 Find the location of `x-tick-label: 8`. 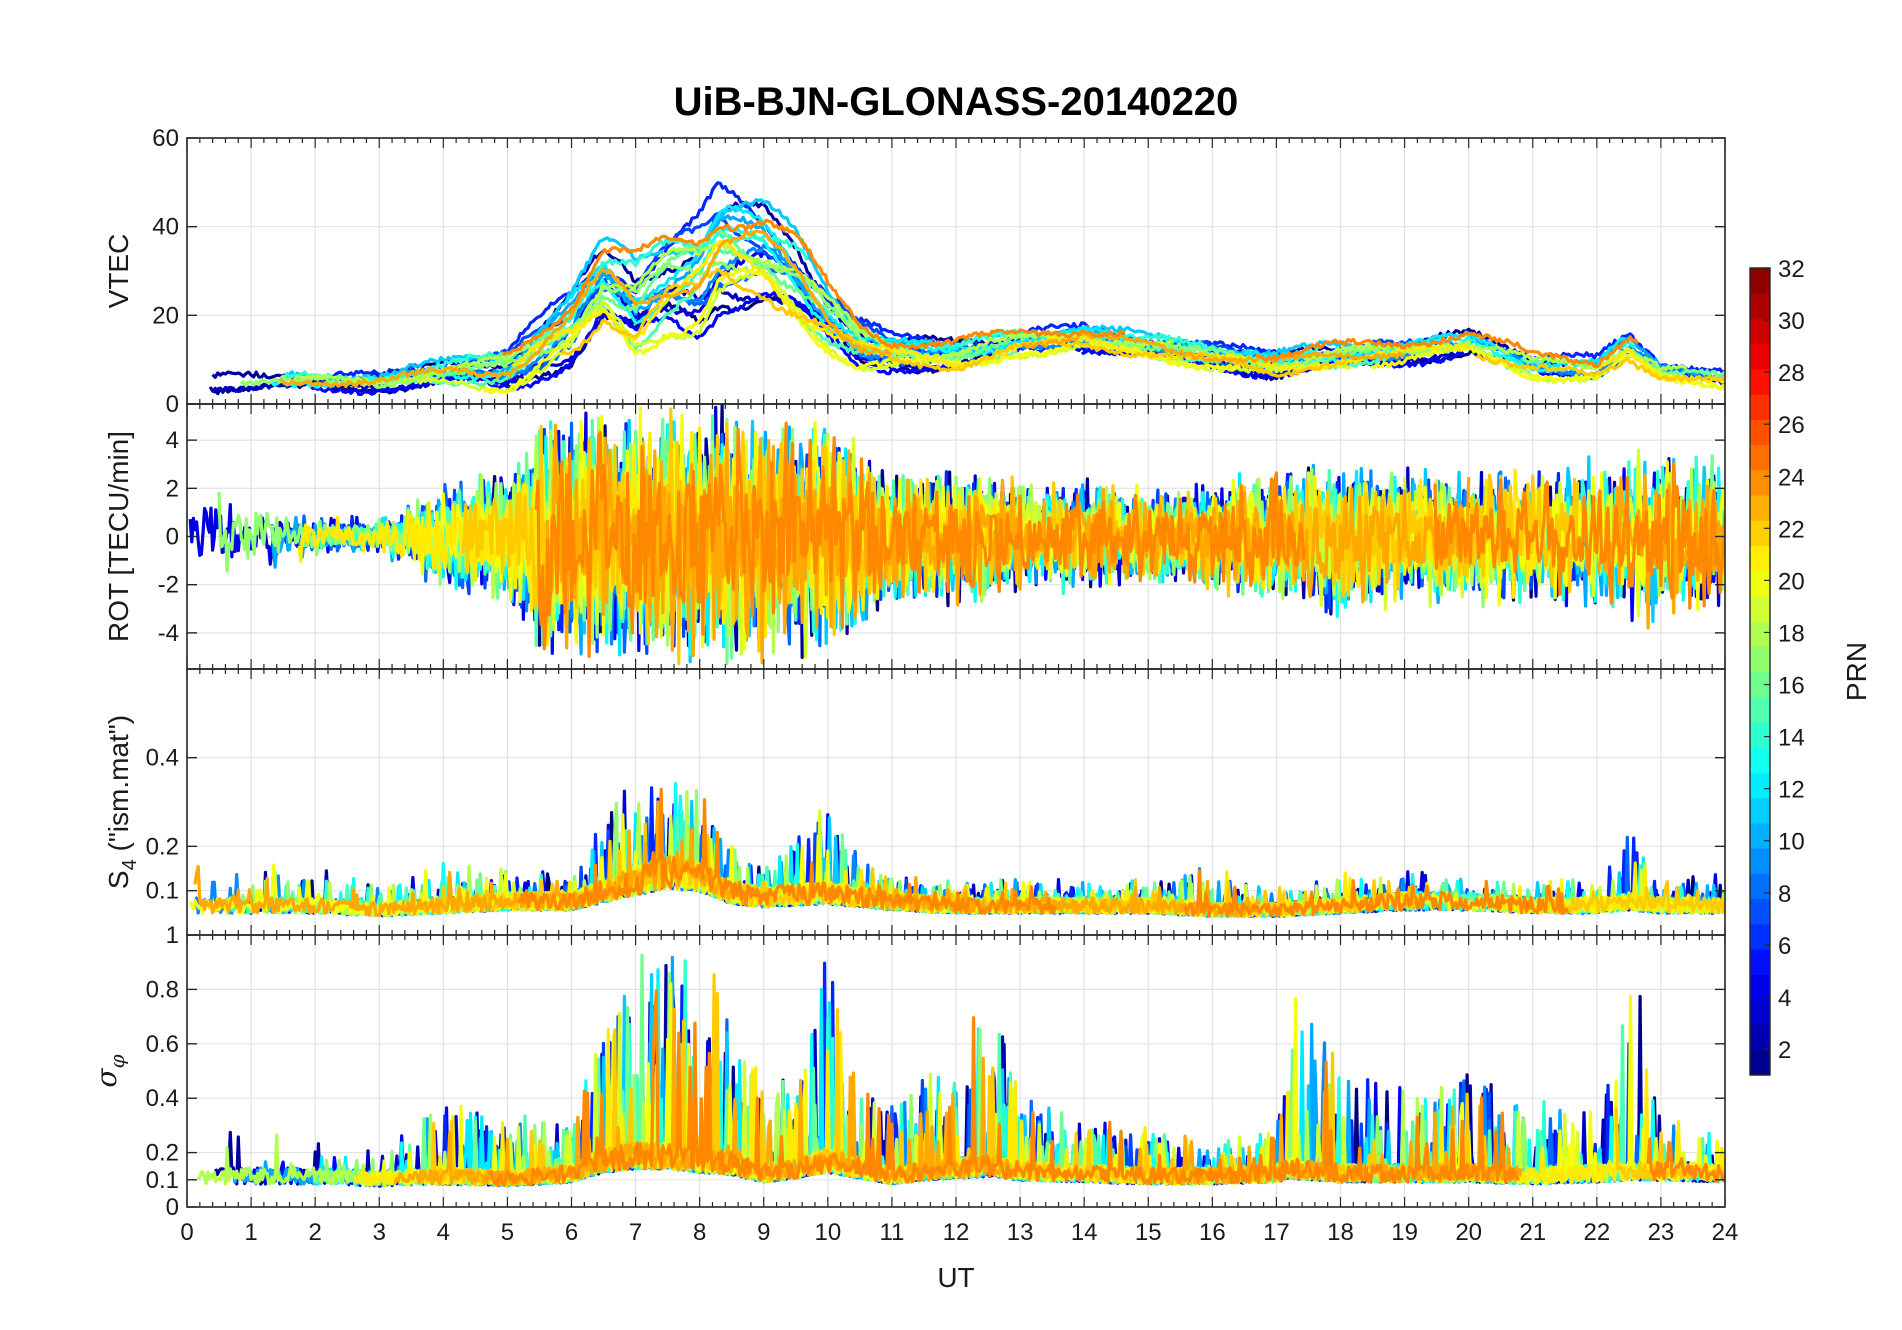

x-tick-label: 8 is located at coordinates (699, 1232).